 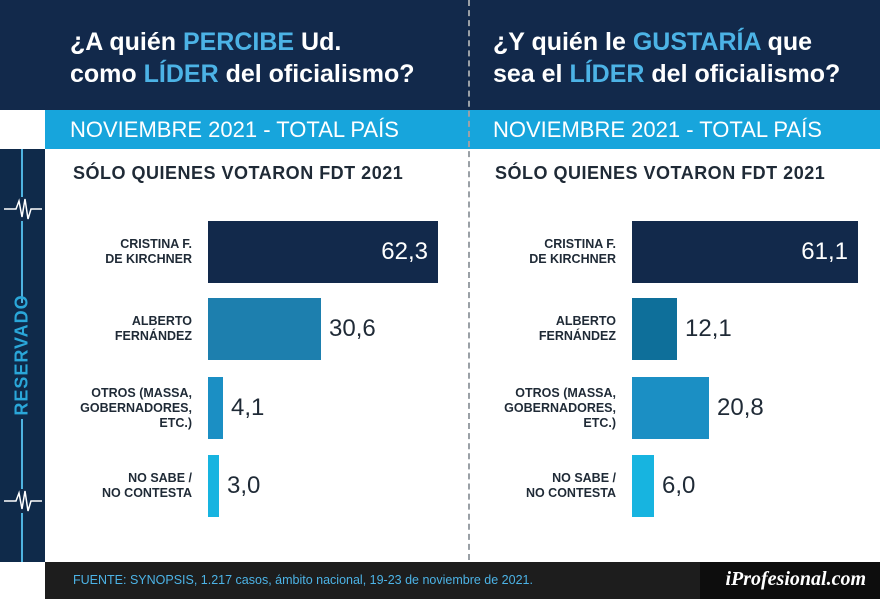 What do you see at coordinates (318, 42) in the screenshot?
I see `left-title-part: Ud.` at bounding box center [318, 42].